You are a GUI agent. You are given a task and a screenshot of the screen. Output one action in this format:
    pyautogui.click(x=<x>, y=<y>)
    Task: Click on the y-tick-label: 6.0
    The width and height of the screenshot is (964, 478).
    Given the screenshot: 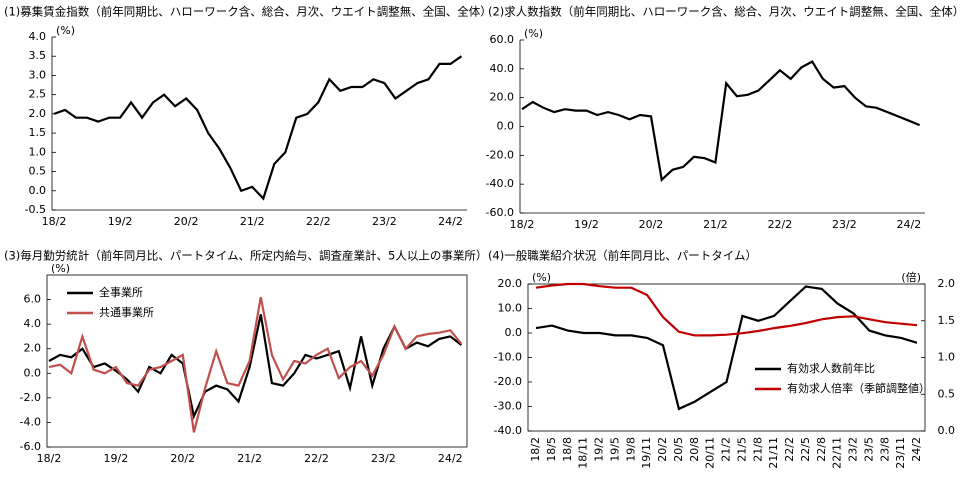 What is the action you would take?
    pyautogui.click(x=33, y=299)
    